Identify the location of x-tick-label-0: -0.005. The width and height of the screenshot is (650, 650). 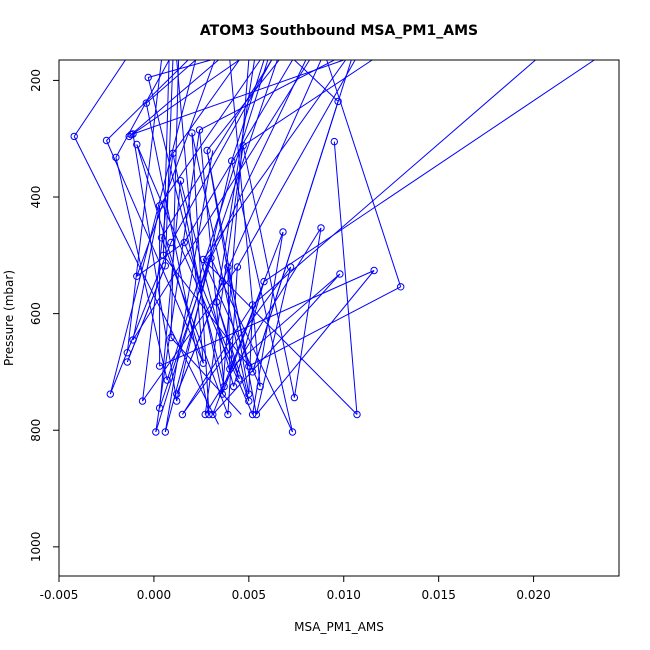
(59, 595).